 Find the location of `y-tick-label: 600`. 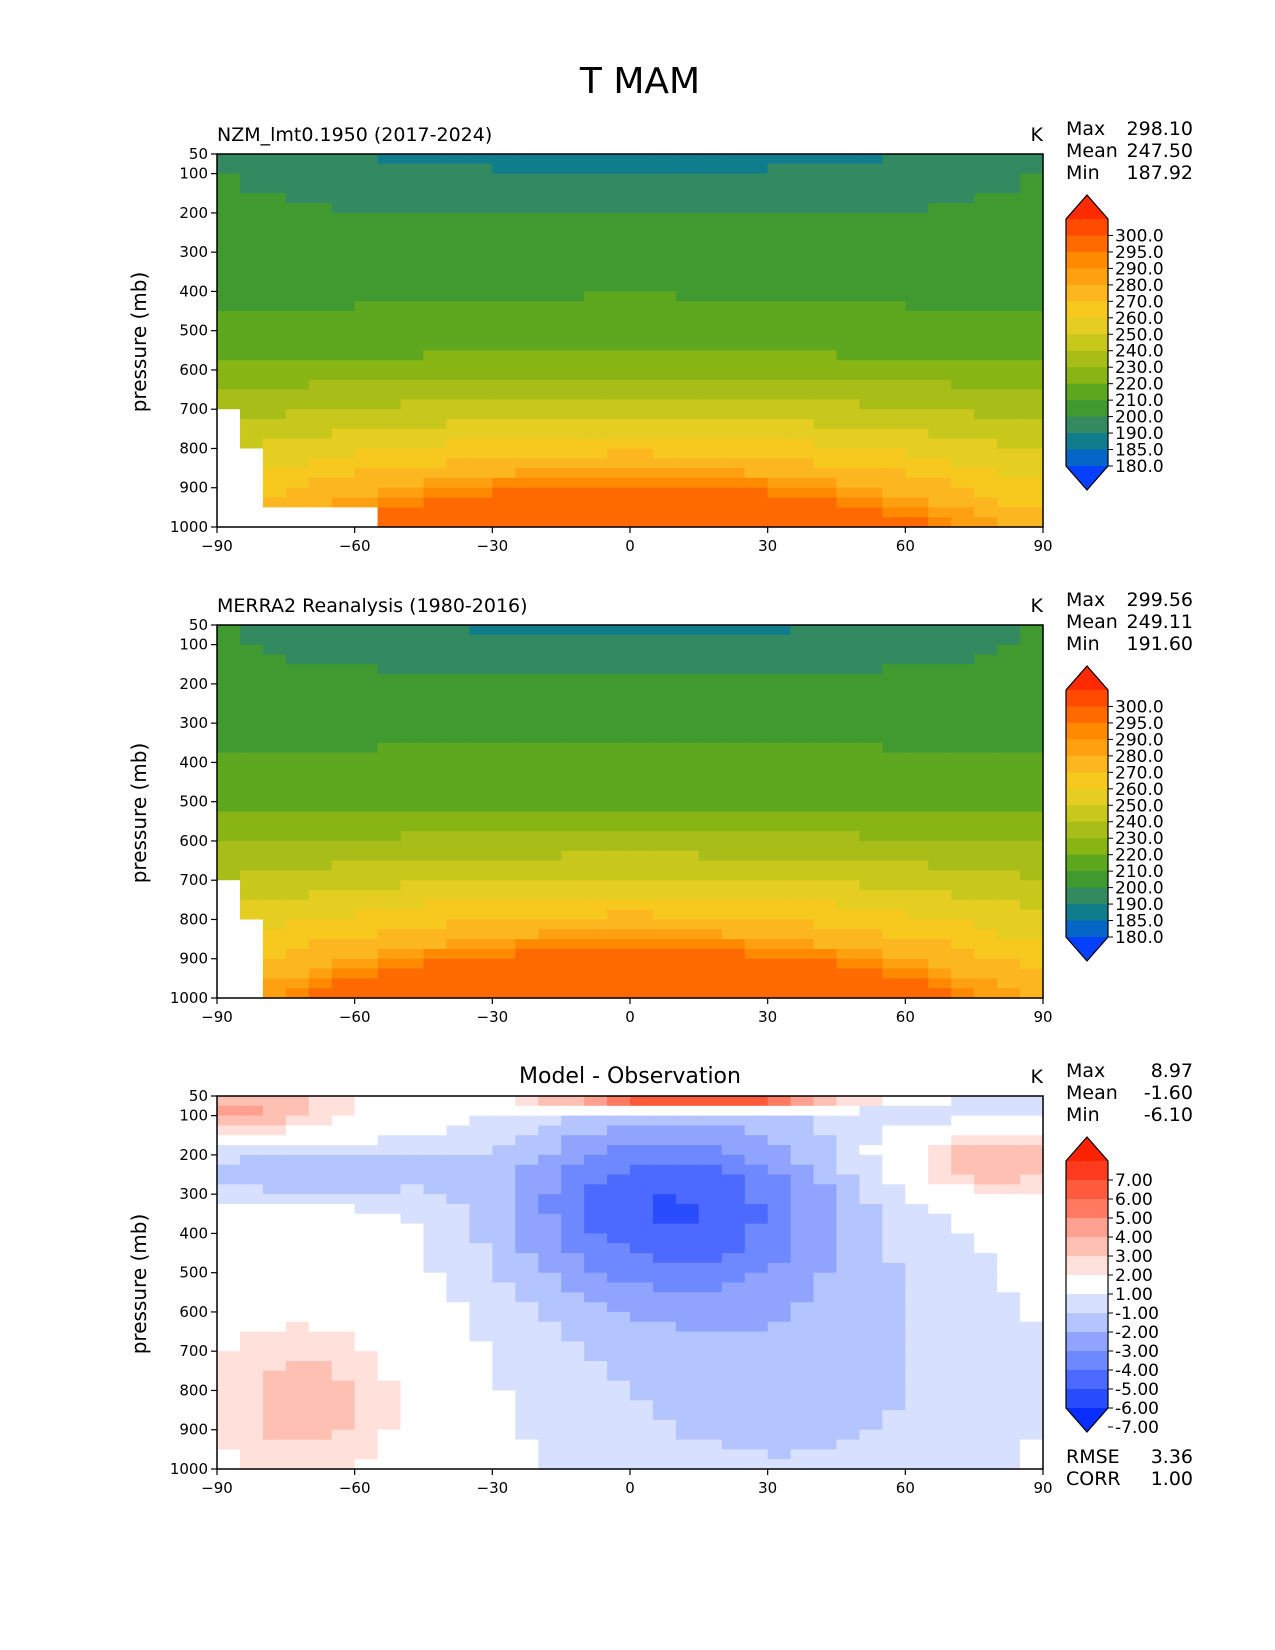

y-tick-label: 600 is located at coordinates (193, 1312).